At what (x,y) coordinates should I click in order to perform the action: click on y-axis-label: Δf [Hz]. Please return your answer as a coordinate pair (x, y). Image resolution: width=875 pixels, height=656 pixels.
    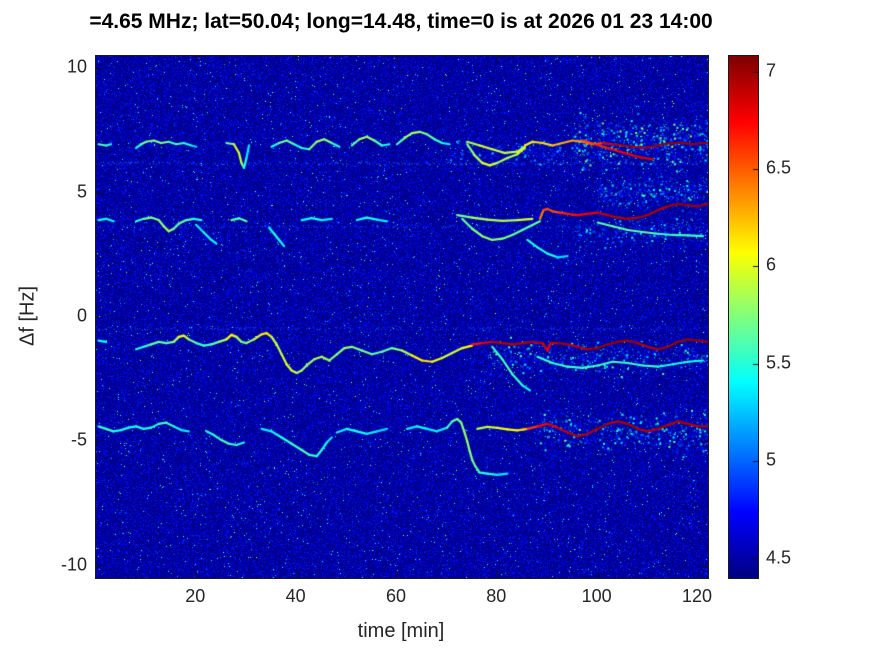
    Looking at the image, I should click on (27, 316).